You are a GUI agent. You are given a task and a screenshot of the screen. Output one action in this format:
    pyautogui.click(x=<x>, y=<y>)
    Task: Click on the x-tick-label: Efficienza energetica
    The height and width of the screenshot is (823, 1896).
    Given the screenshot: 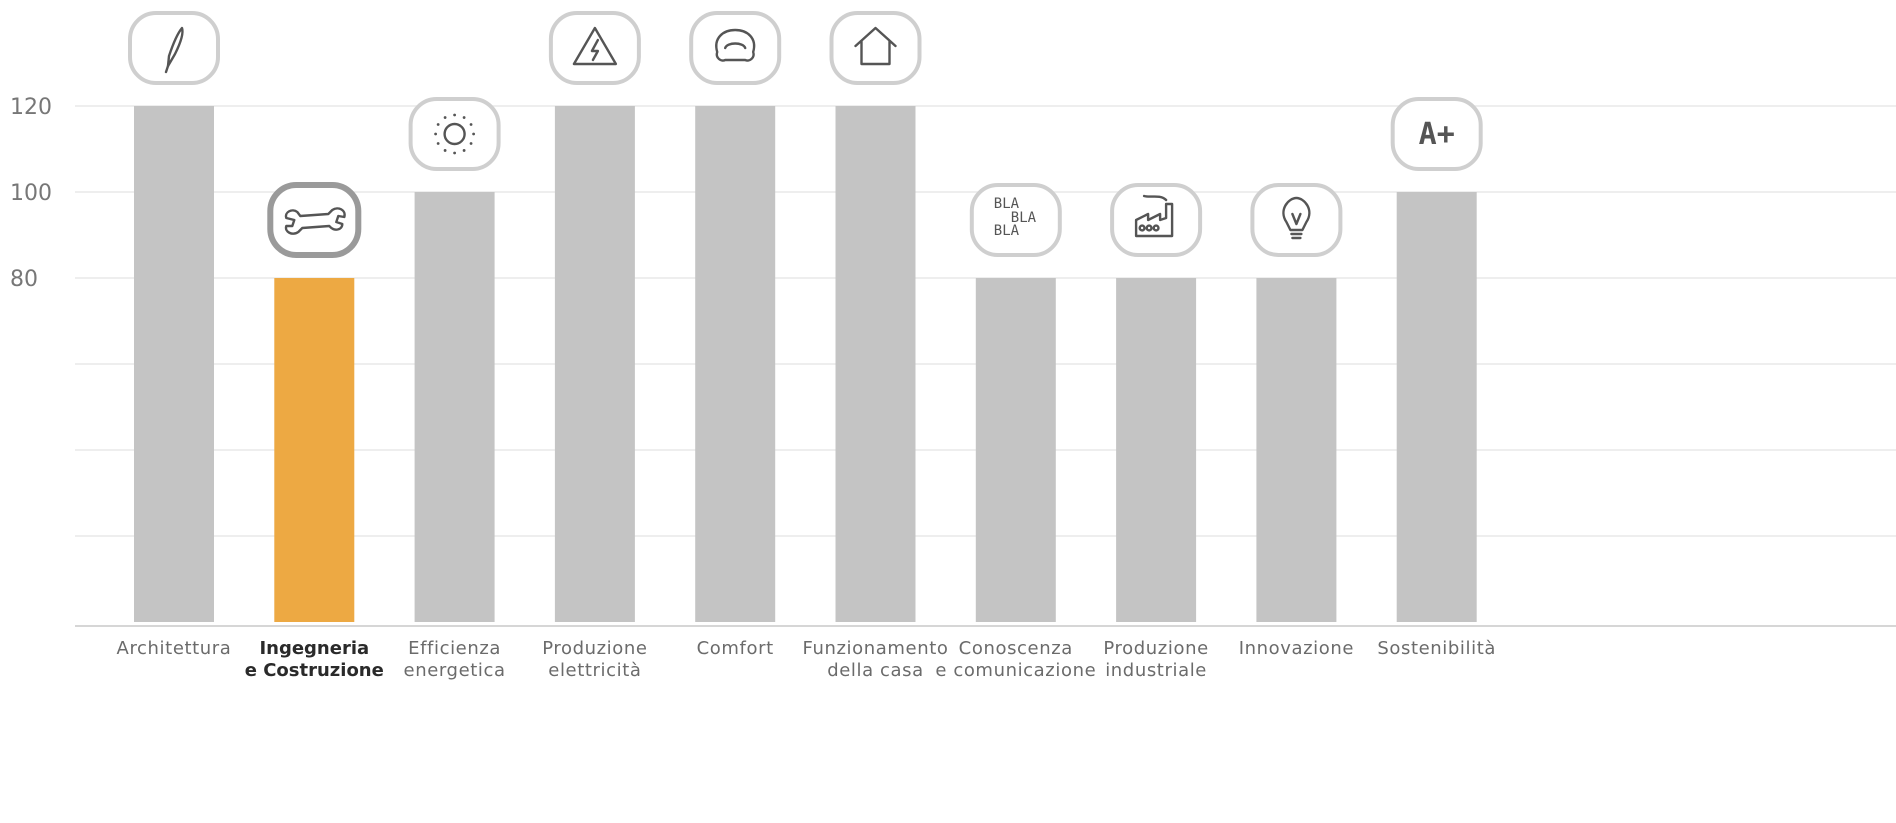 What is the action you would take?
    pyautogui.click(x=455, y=659)
    